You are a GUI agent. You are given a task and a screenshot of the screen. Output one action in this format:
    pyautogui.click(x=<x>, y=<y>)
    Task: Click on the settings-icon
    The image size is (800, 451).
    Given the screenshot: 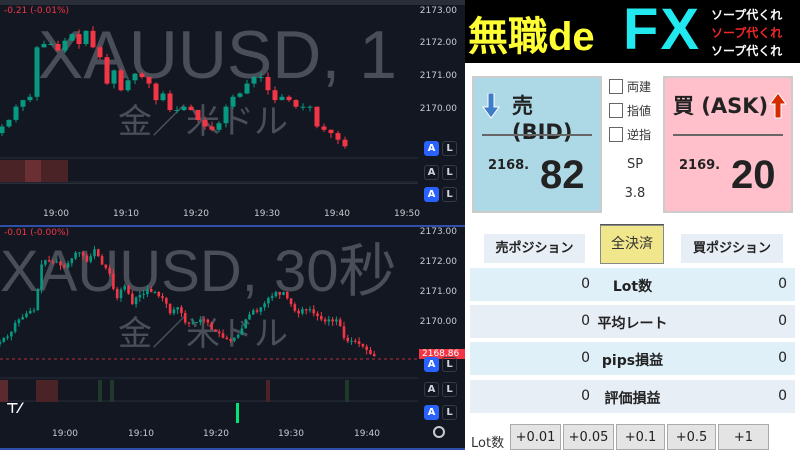 What is the action you would take?
    pyautogui.click(x=439, y=432)
    